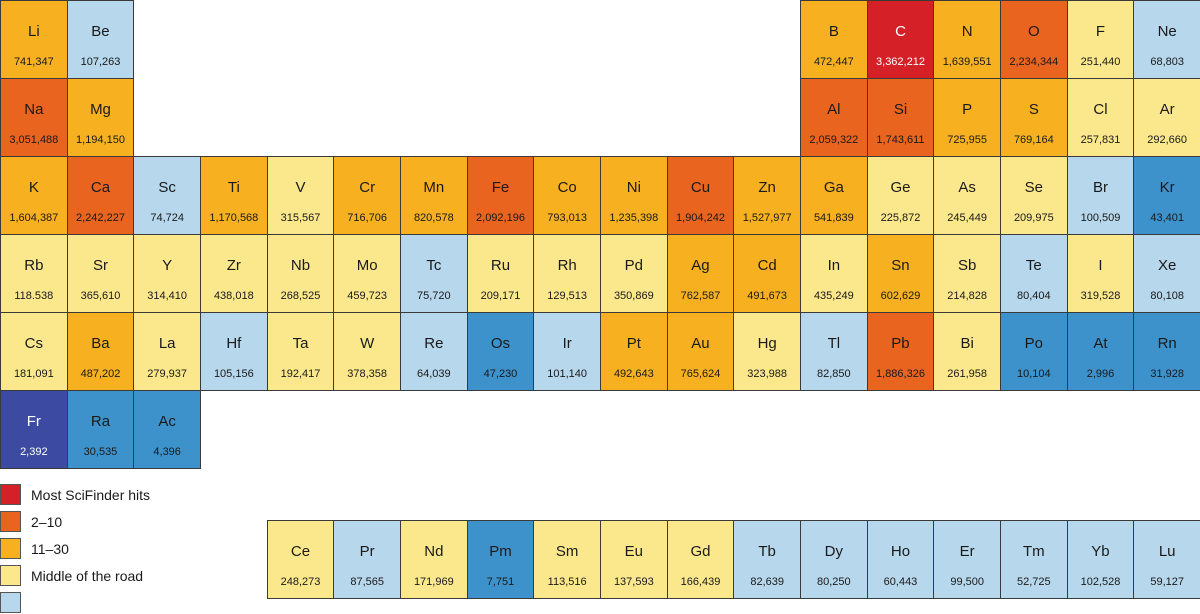 This screenshot has width=1200, height=614. I want to click on element-hit-count: 741,347, so click(33, 62).